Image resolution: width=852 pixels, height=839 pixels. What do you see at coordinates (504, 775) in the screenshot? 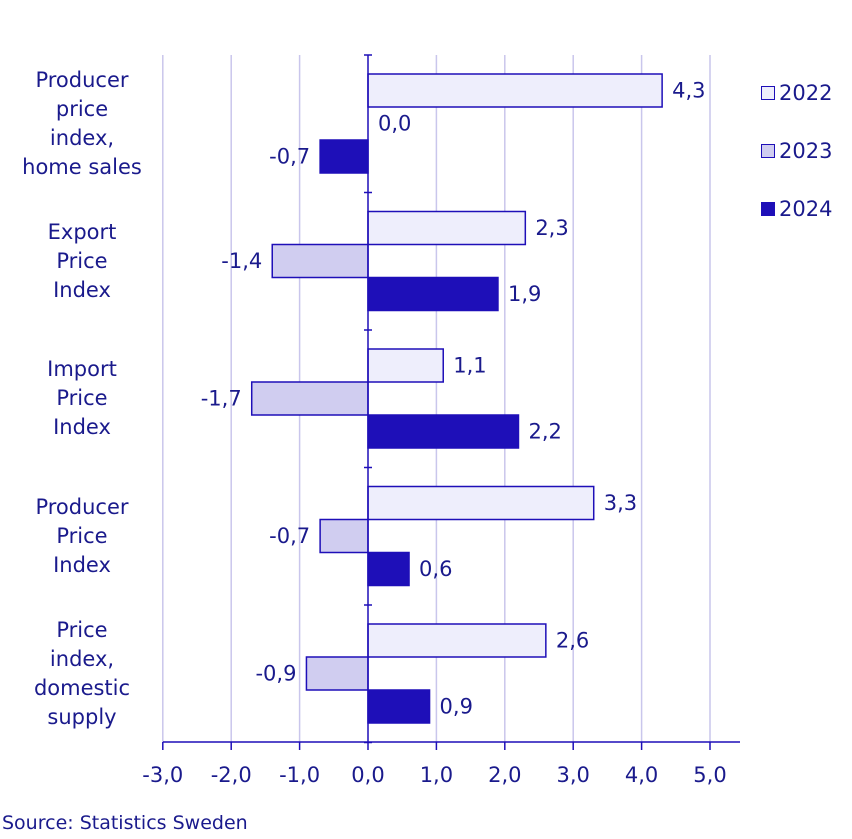
I see `x-tick-label: 2,0` at bounding box center [504, 775].